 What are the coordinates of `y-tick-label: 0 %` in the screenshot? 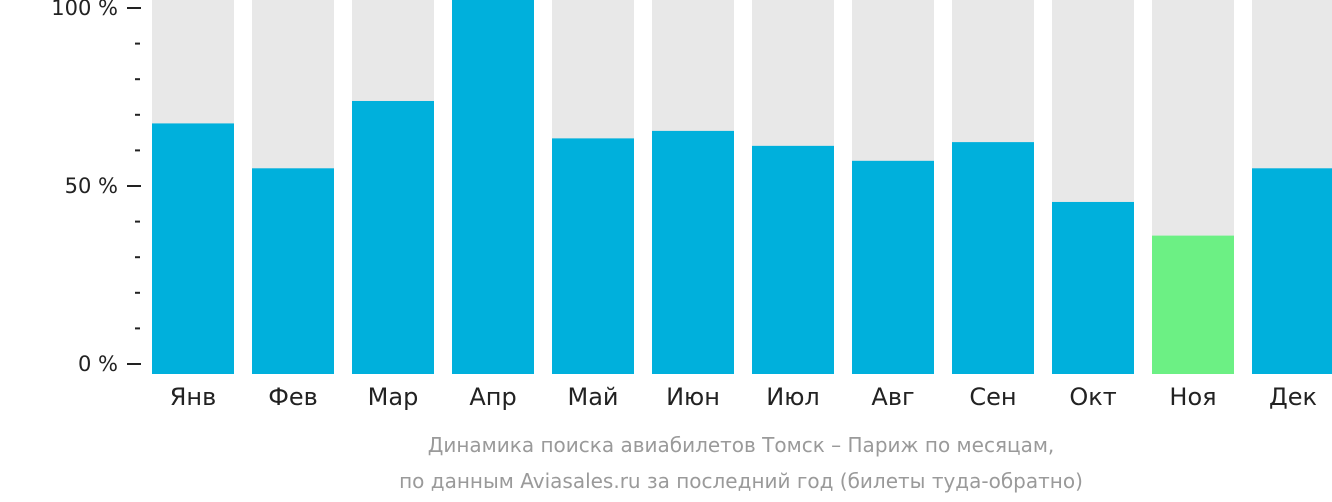 It's located at (98, 364).